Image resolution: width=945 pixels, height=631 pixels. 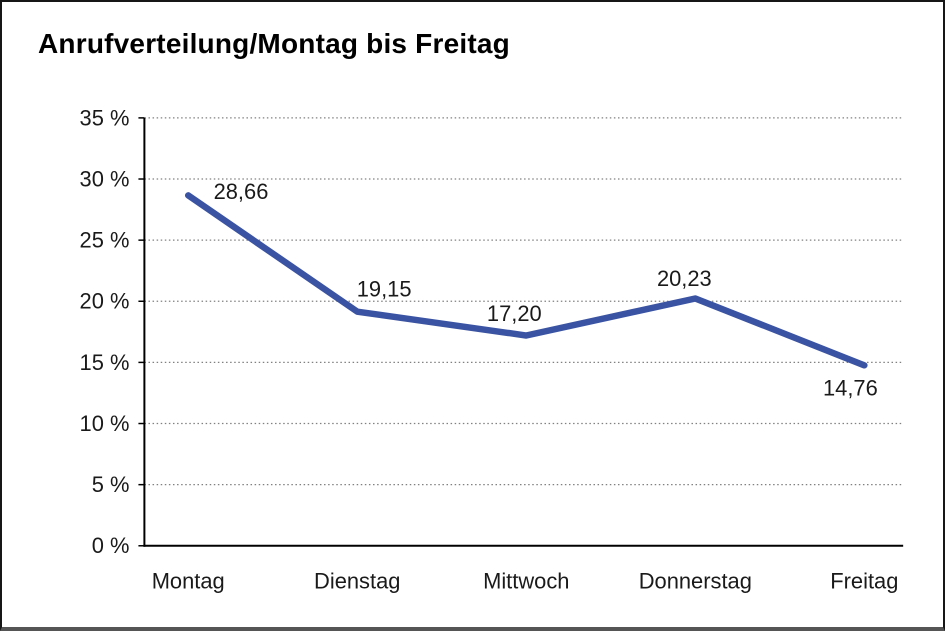 What do you see at coordinates (105, 331) in the screenshot?
I see `y-axis-labels: 0 % 5 % 10 % 15 % 20 % 25 % 30 % 35 %` at bounding box center [105, 331].